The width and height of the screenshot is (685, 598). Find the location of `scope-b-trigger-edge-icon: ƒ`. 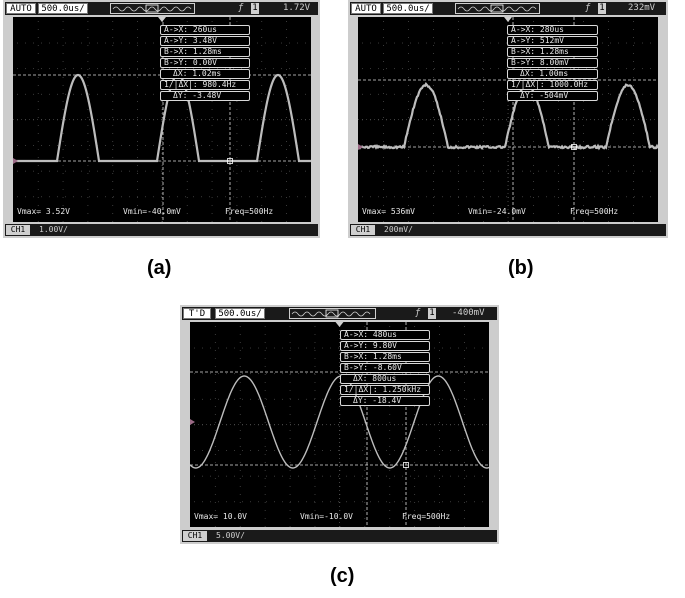

scope-b-trigger-edge-icon: ƒ is located at coordinates (588, 8).